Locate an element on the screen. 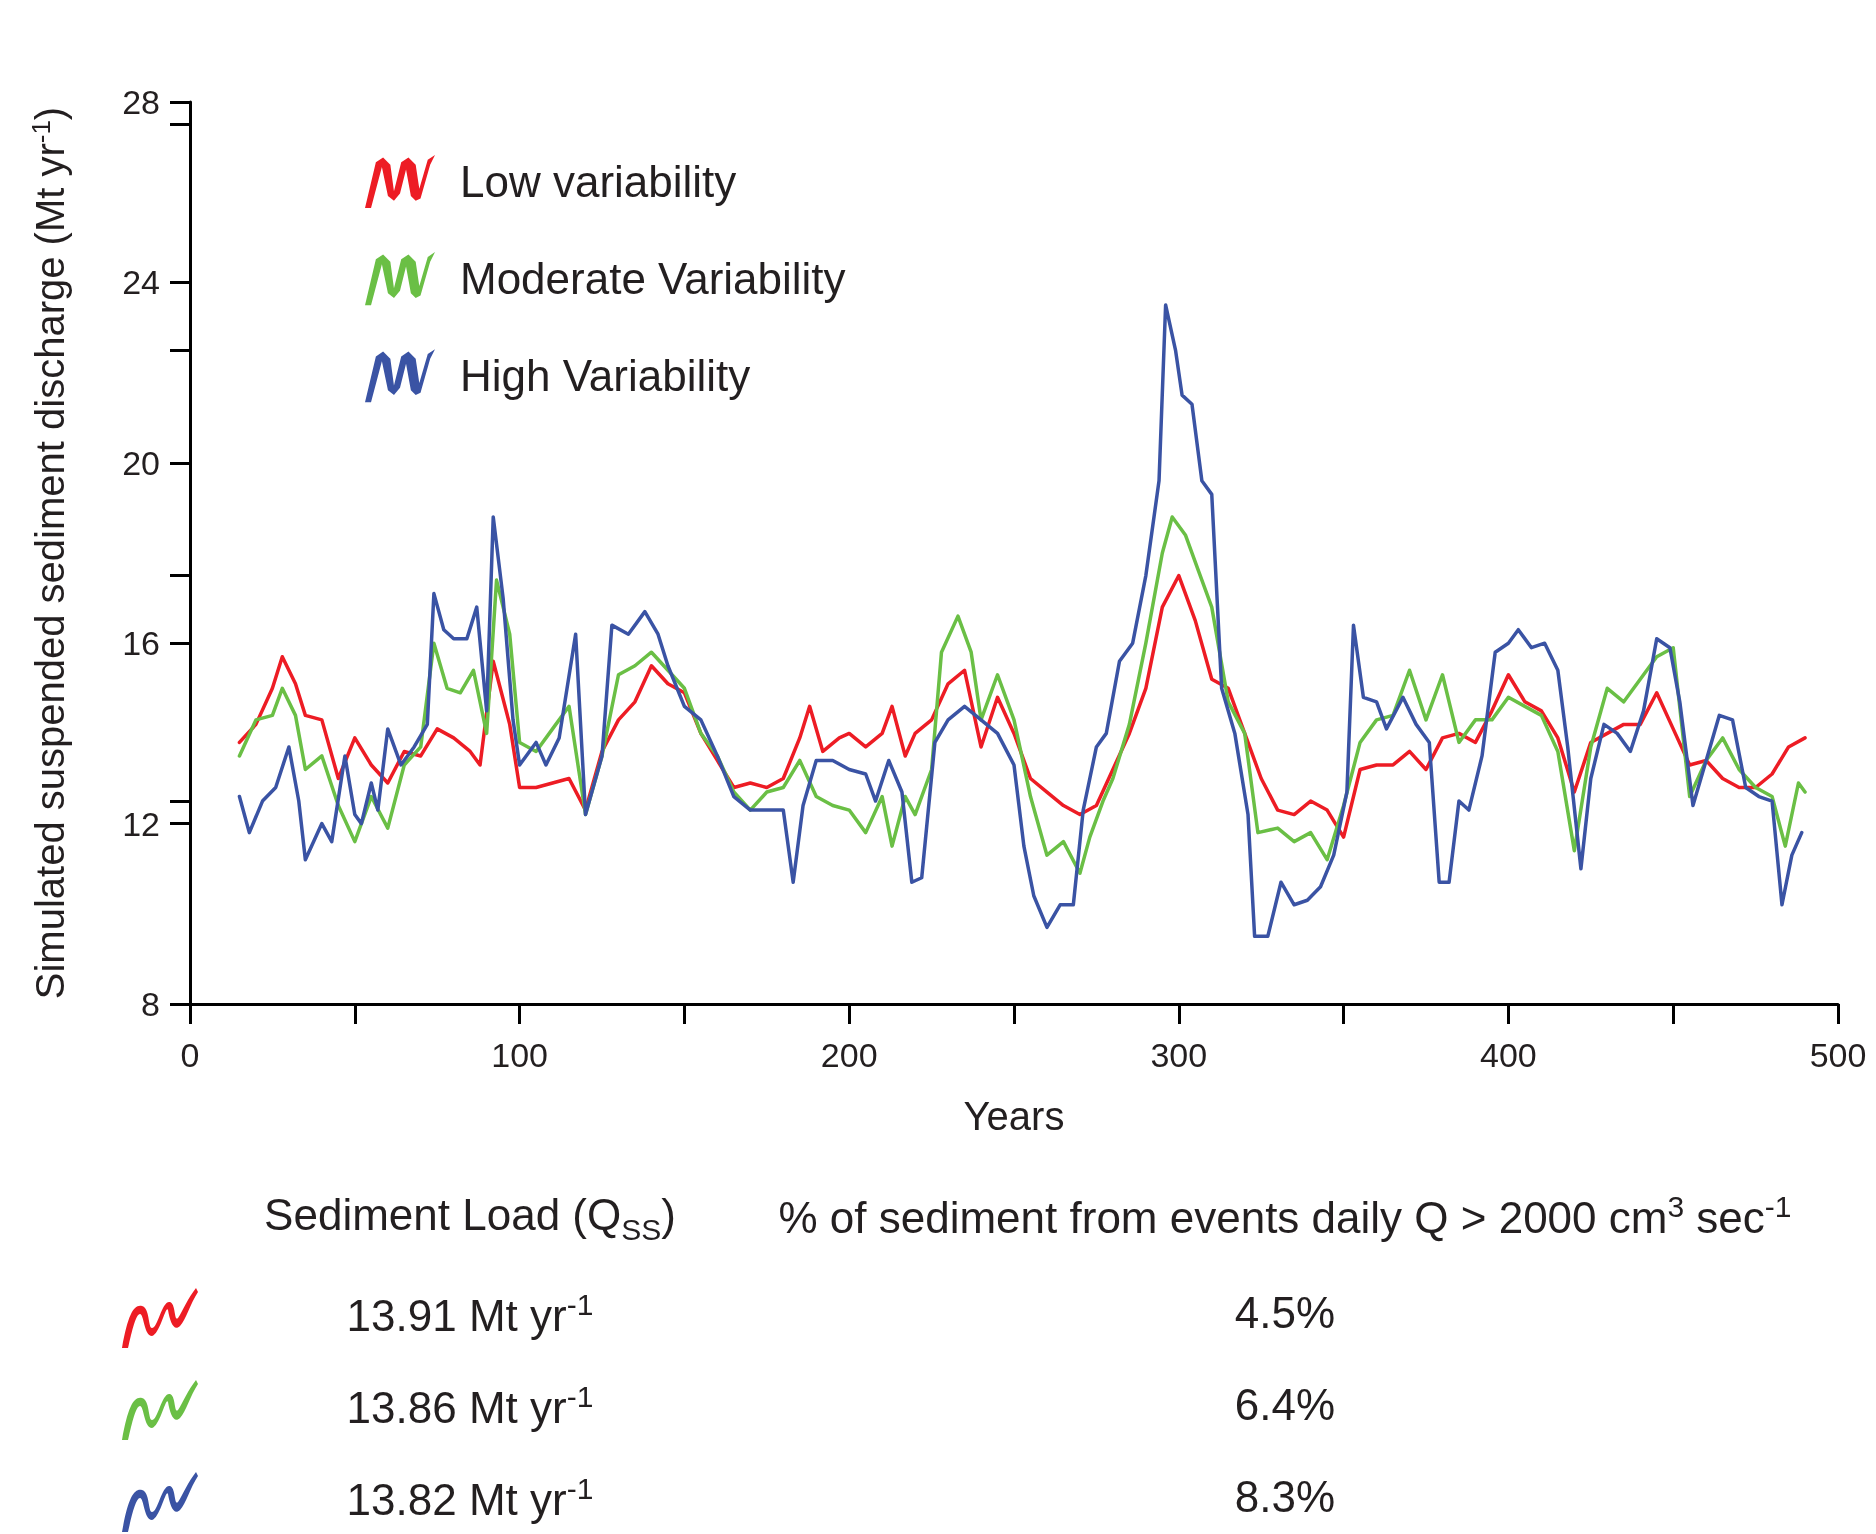  text: Sediment Load (Q$_{SS}$) is located at coordinates (470, 1218).